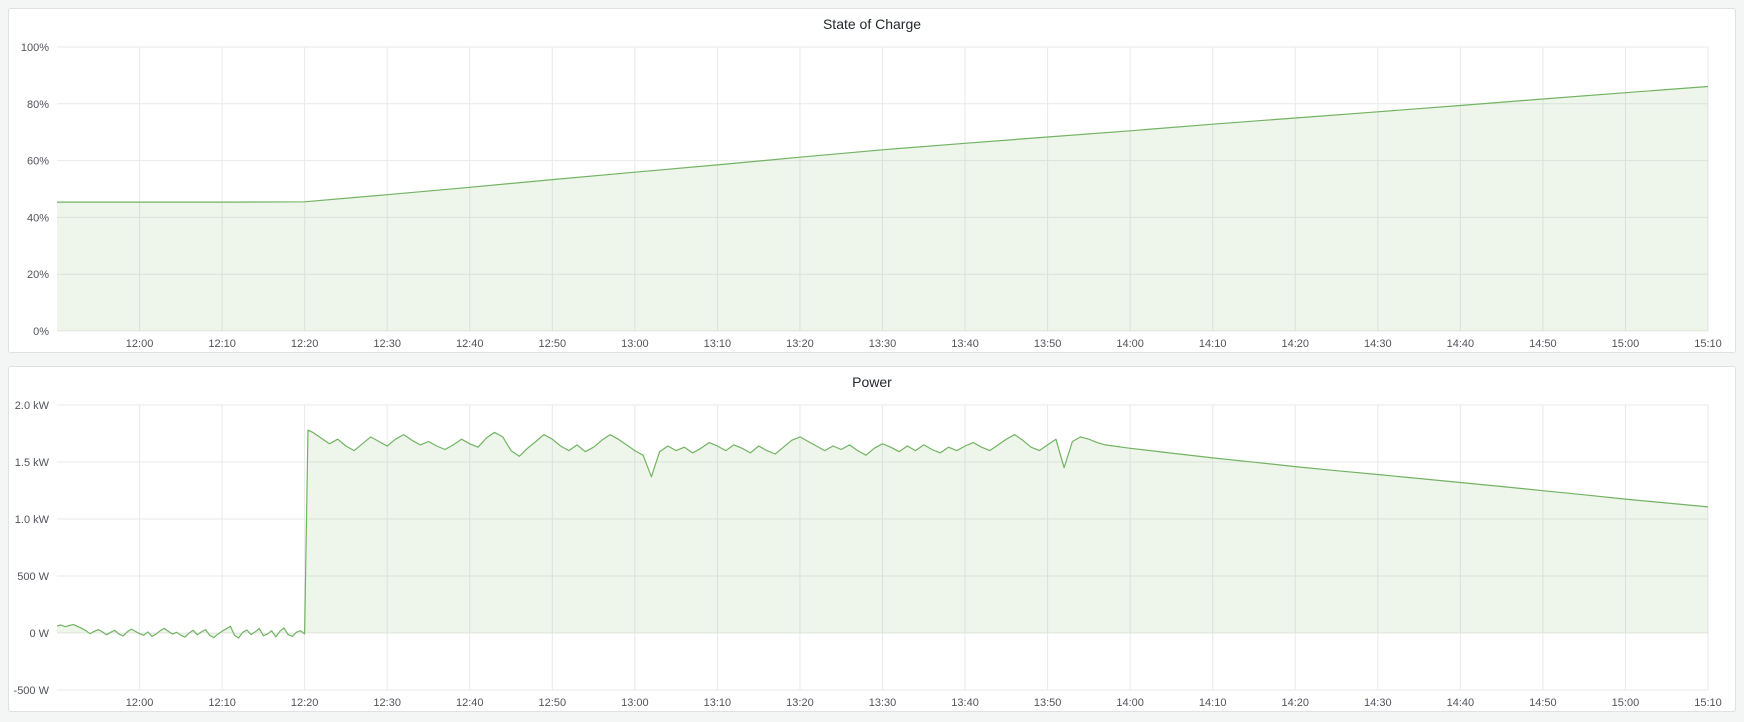 The height and width of the screenshot is (722, 1744). Describe the element at coordinates (32, 691) in the screenshot. I see `y-tick-label: -500 W` at that location.